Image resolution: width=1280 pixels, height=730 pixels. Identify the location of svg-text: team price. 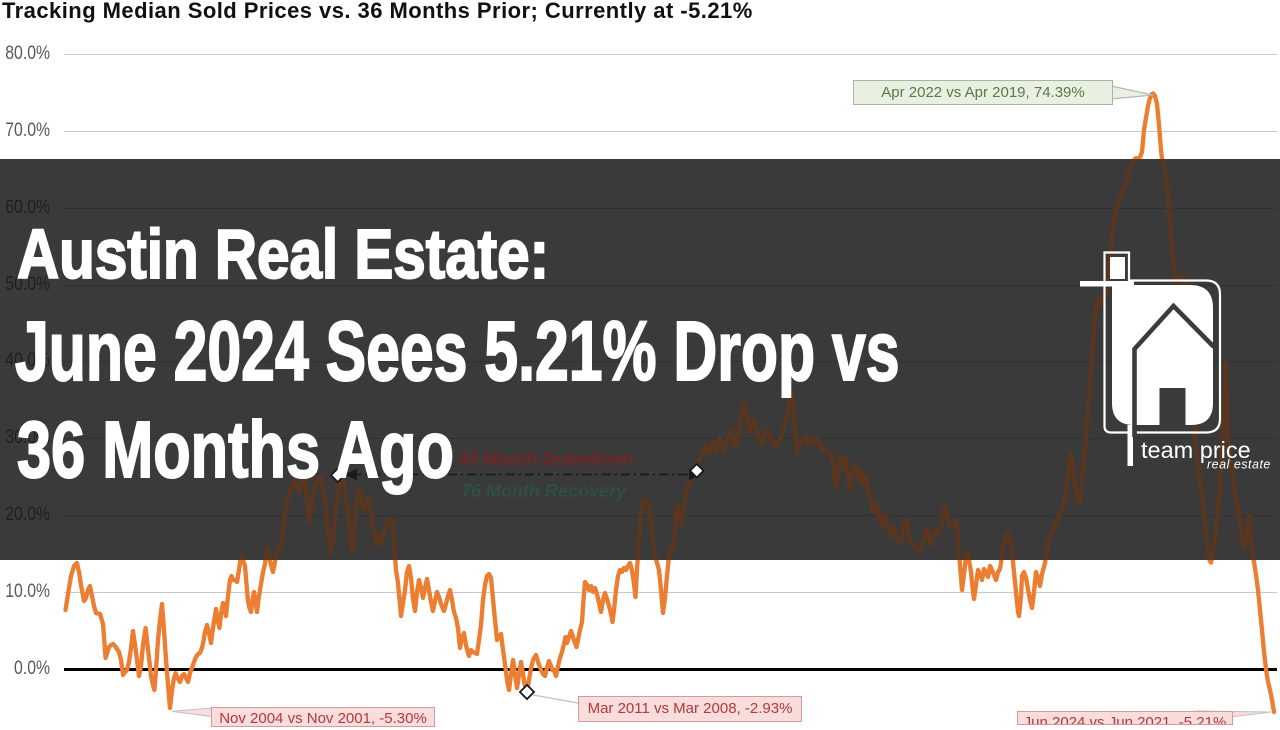
(1196, 450).